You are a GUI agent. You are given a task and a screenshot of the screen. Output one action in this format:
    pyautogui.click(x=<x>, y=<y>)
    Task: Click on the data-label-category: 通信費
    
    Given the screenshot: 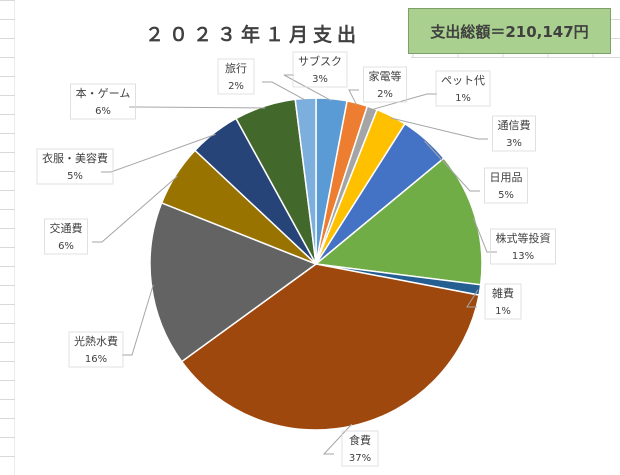 What is the action you would take?
    pyautogui.click(x=514, y=125)
    